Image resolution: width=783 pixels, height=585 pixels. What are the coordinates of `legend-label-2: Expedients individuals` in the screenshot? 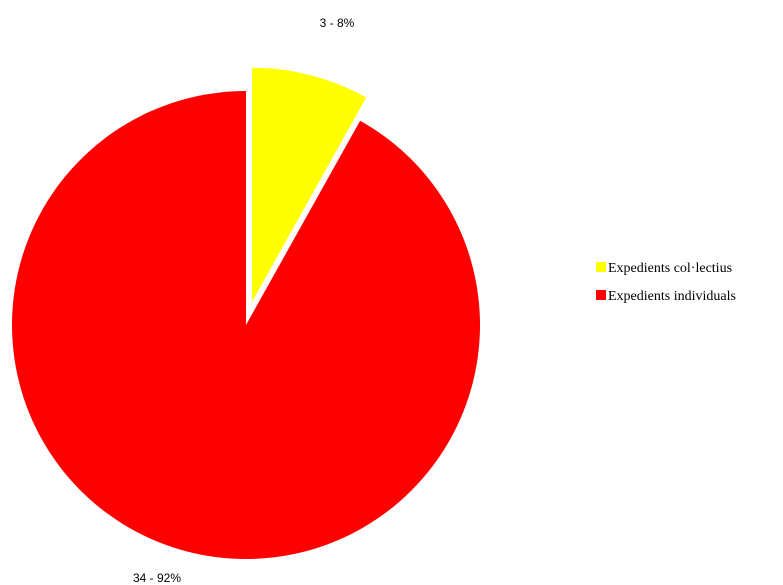 It's located at (672, 296).